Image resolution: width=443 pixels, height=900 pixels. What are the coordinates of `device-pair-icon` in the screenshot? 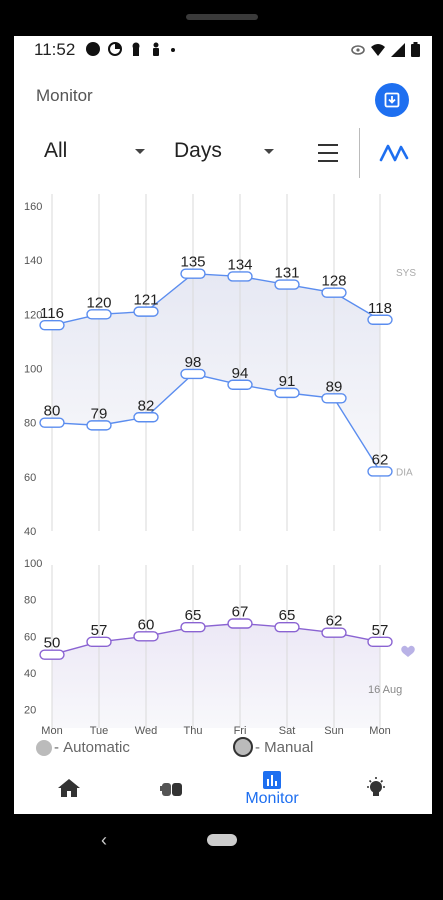 It's located at (171, 789).